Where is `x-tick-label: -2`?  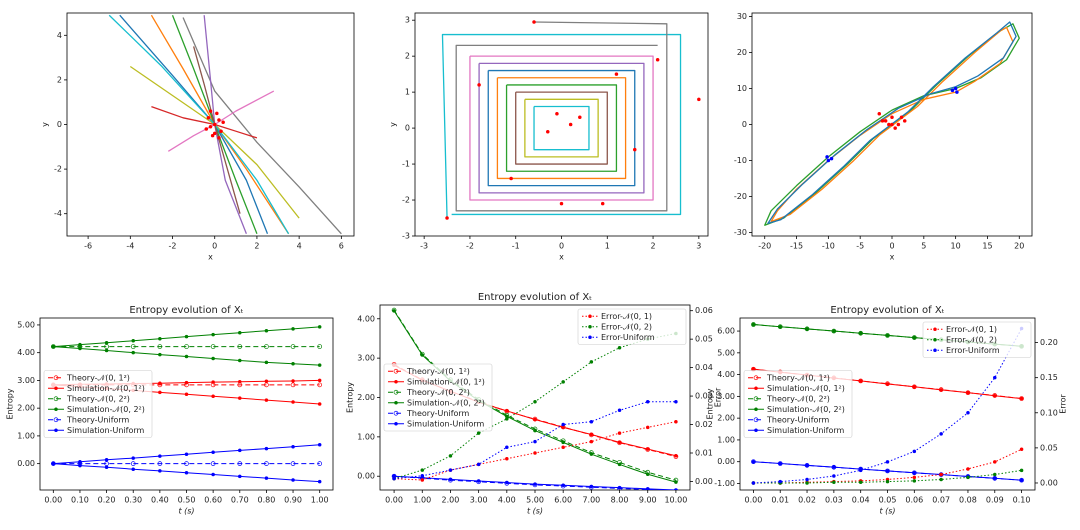
x-tick-label: -2 is located at coordinates (470, 246).